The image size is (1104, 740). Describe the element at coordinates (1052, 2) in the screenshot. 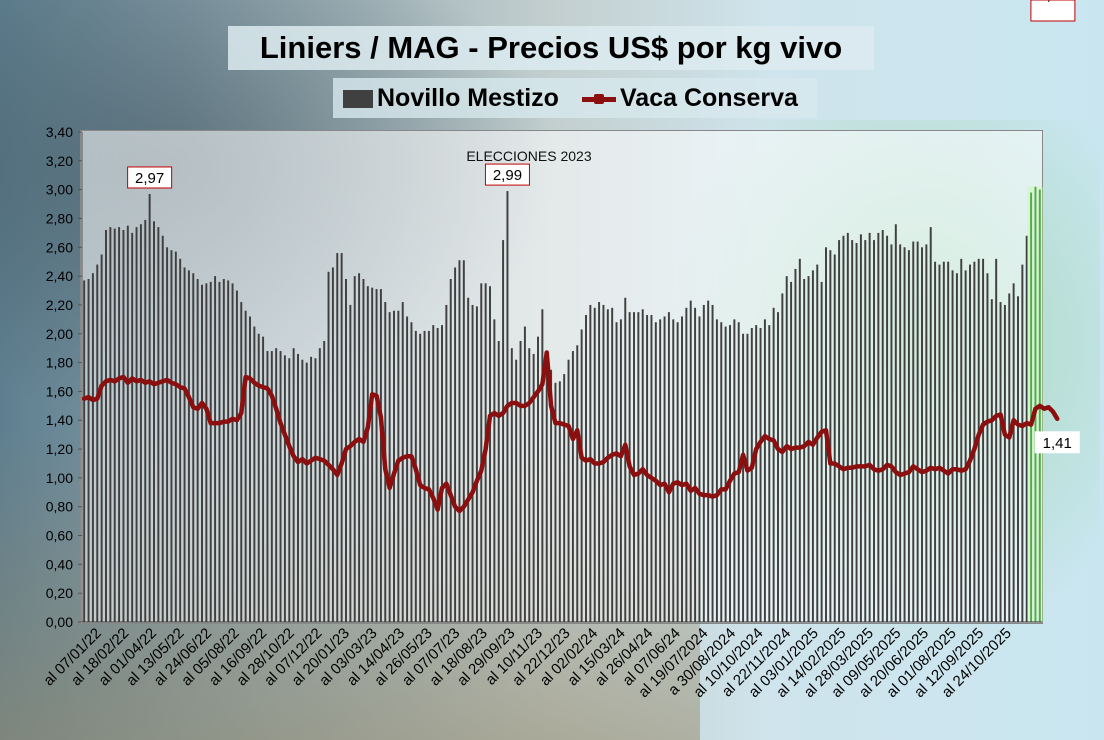

I see `data-label: 3,02` at that location.